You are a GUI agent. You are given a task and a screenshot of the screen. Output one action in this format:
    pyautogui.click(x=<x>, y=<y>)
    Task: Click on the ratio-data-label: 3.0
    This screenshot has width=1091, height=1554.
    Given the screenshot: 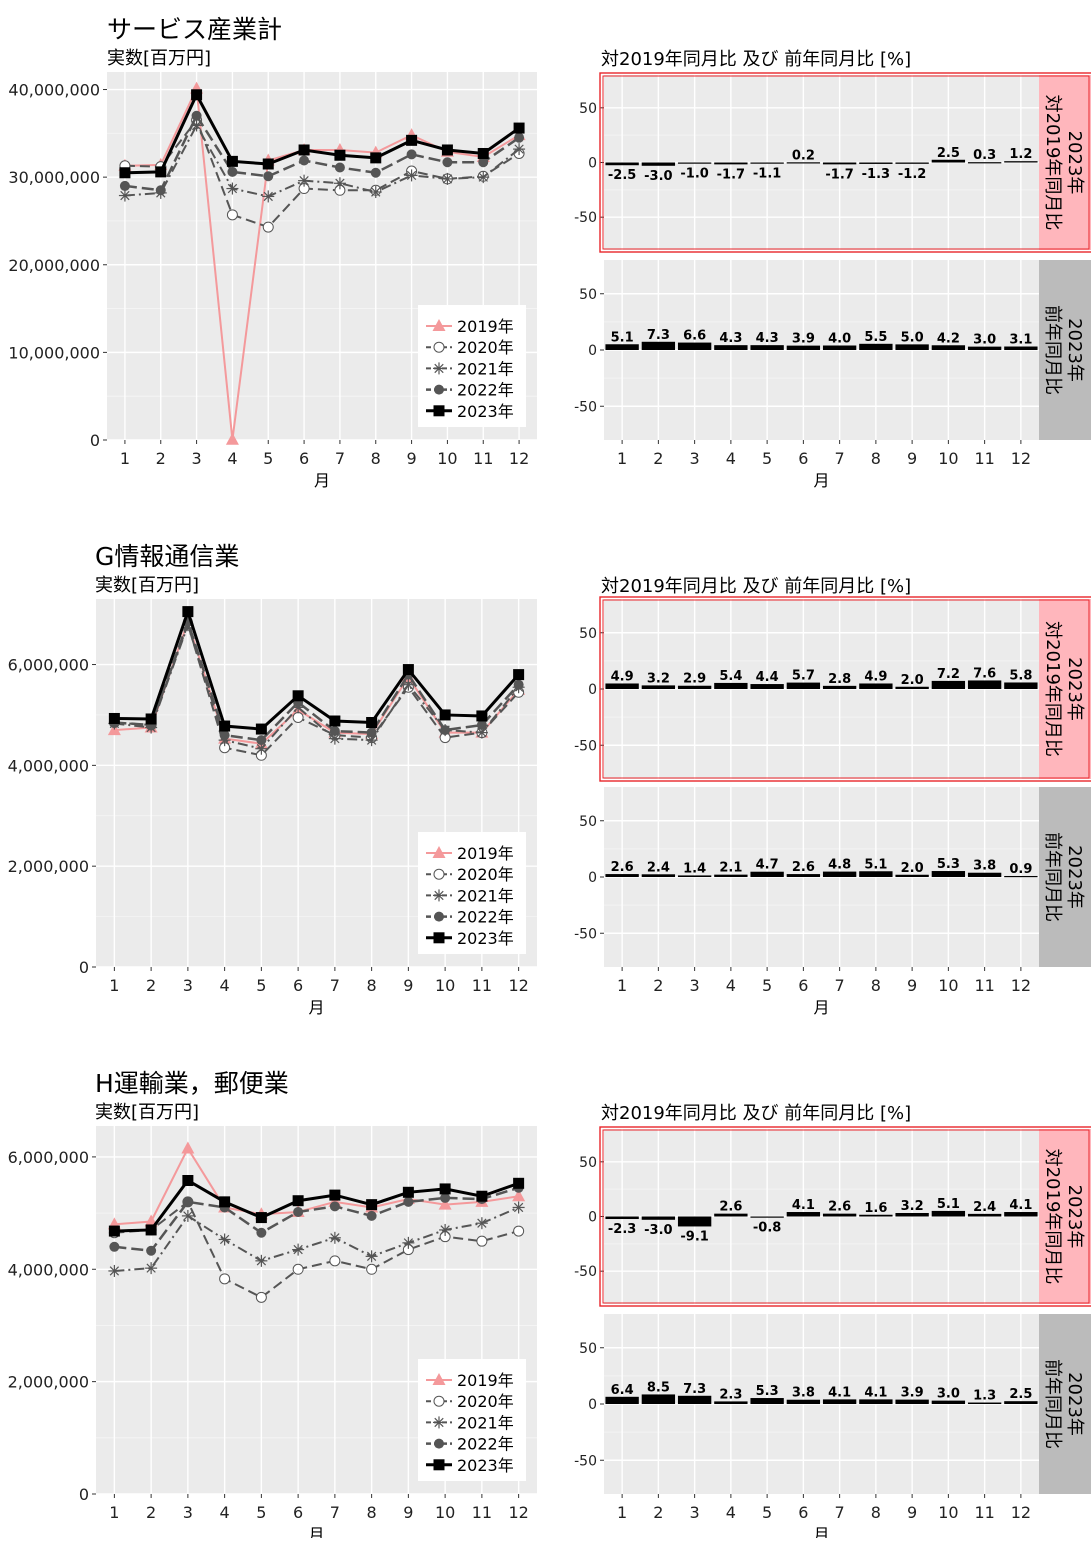 What is the action you would take?
    pyautogui.click(x=948, y=1394)
    